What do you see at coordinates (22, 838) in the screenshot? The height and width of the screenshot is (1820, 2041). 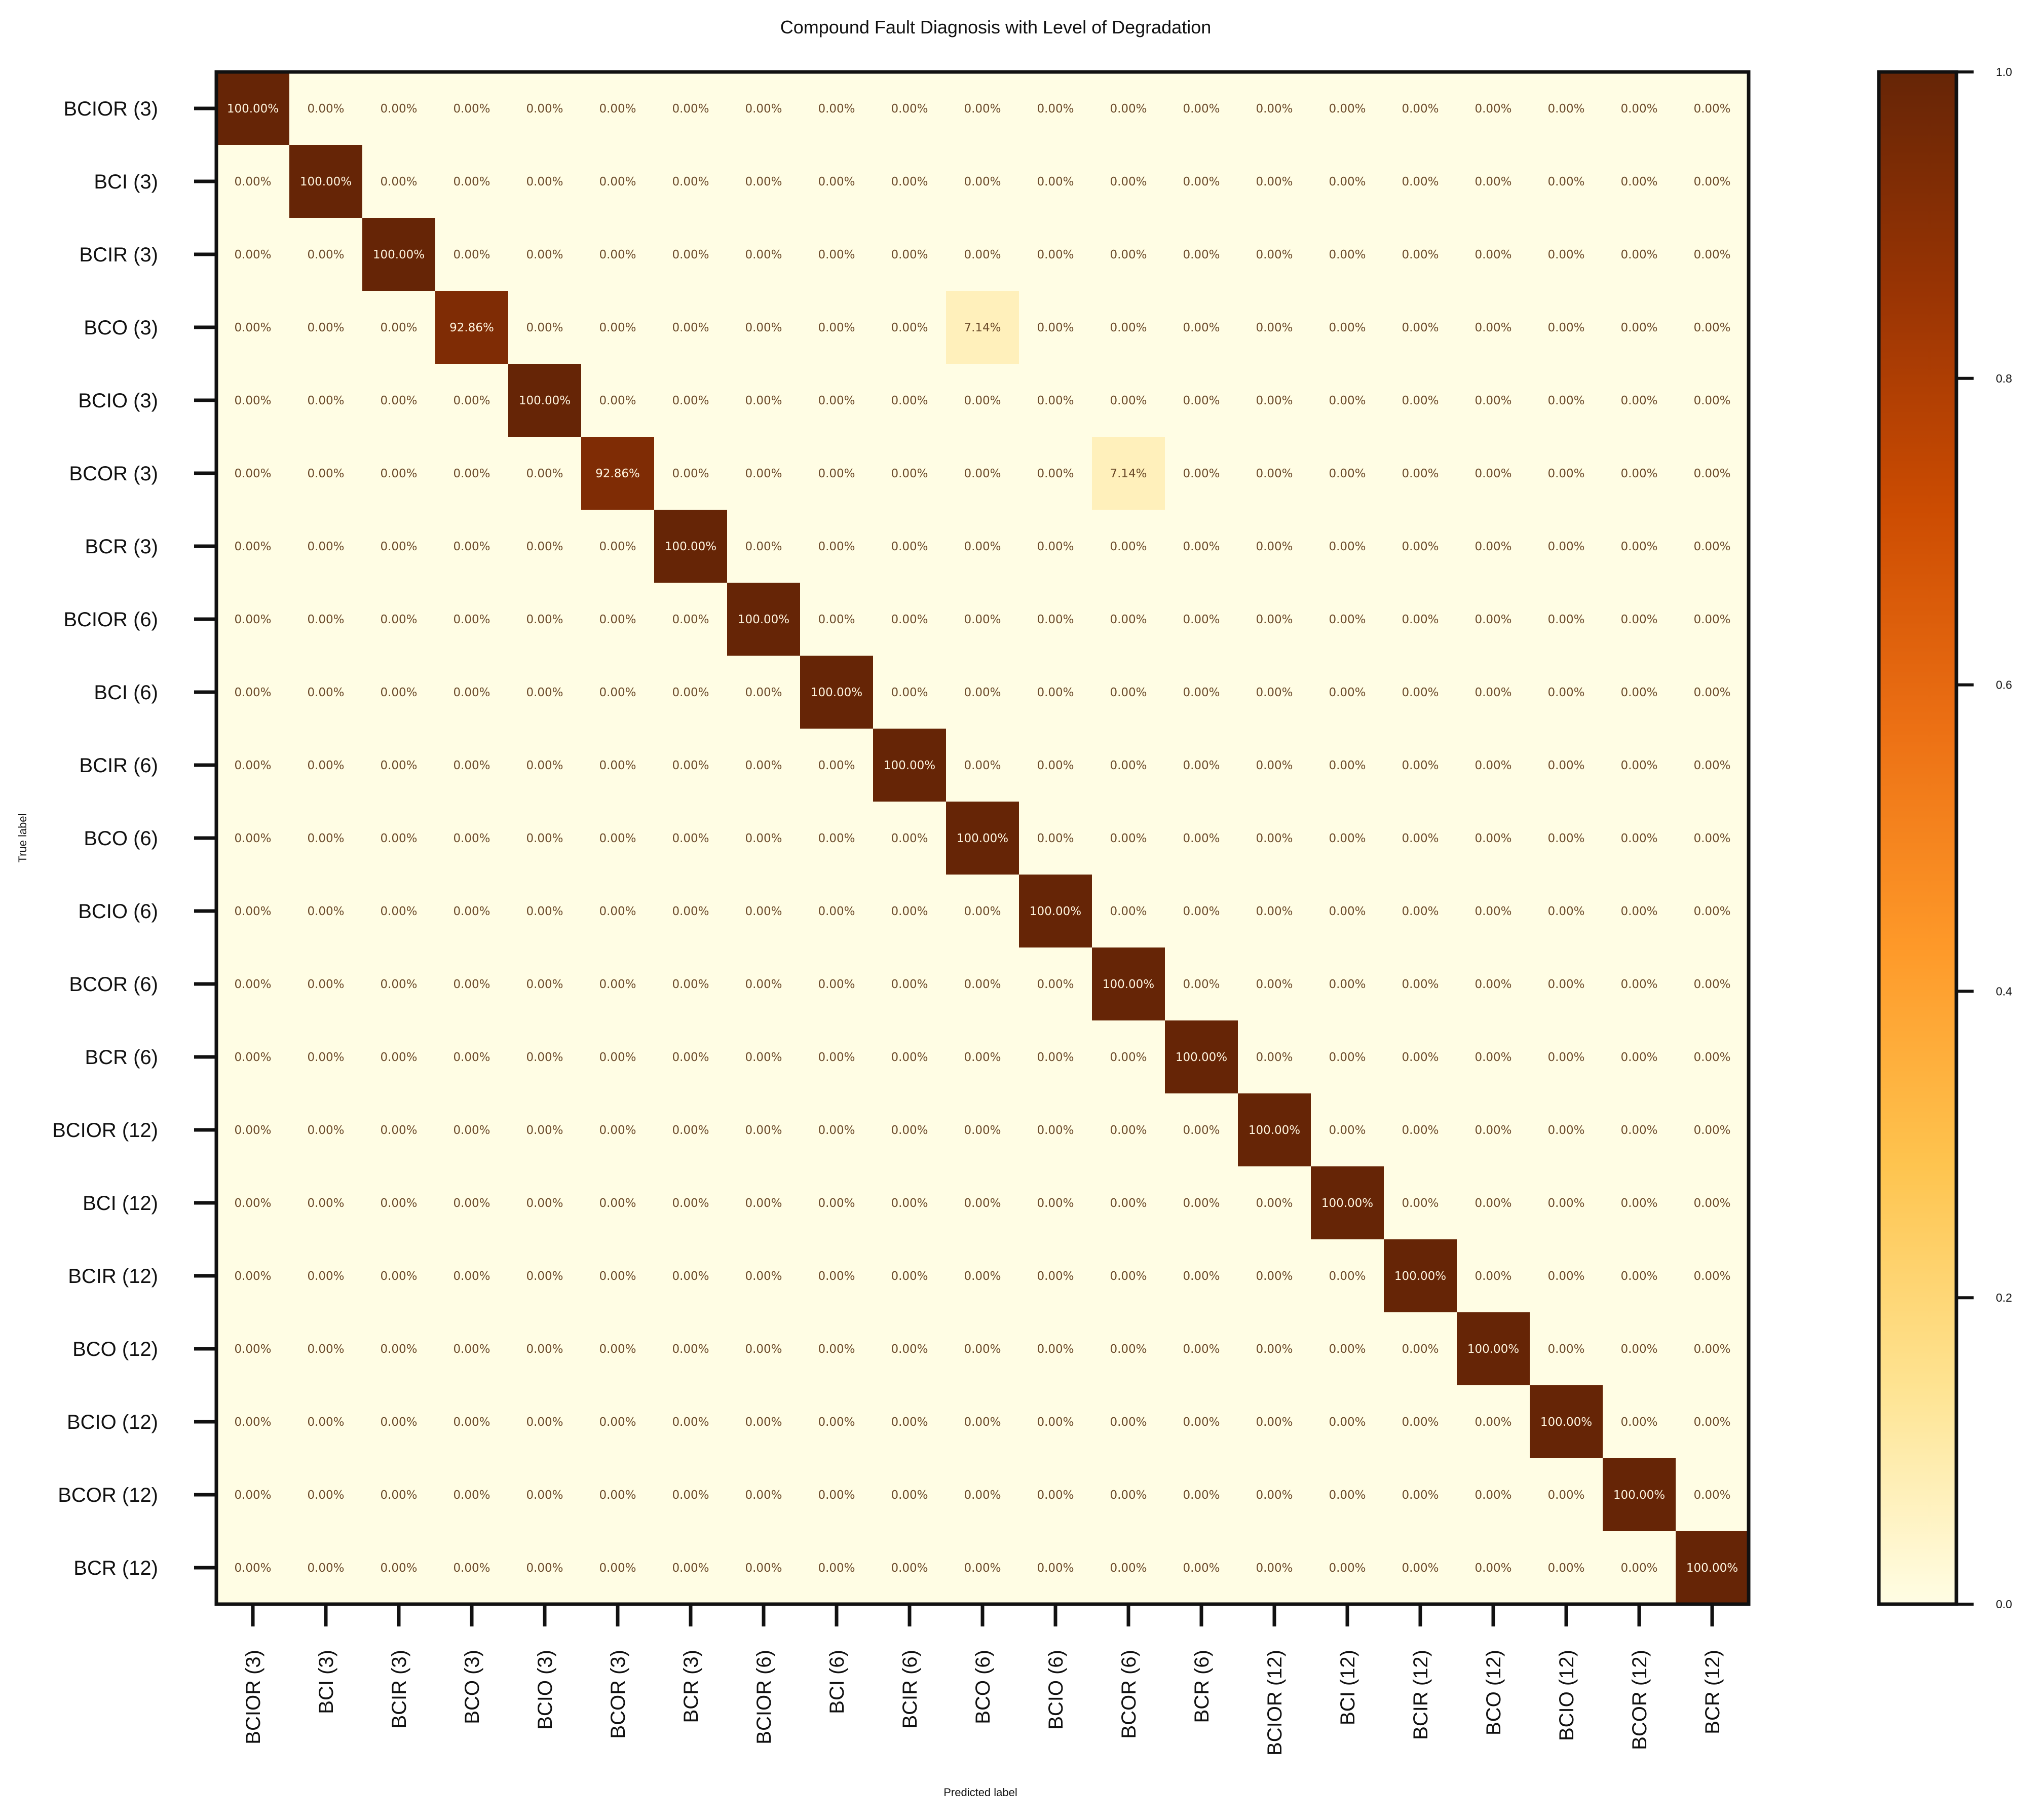 I see `y-axis-label: True label` at bounding box center [22, 838].